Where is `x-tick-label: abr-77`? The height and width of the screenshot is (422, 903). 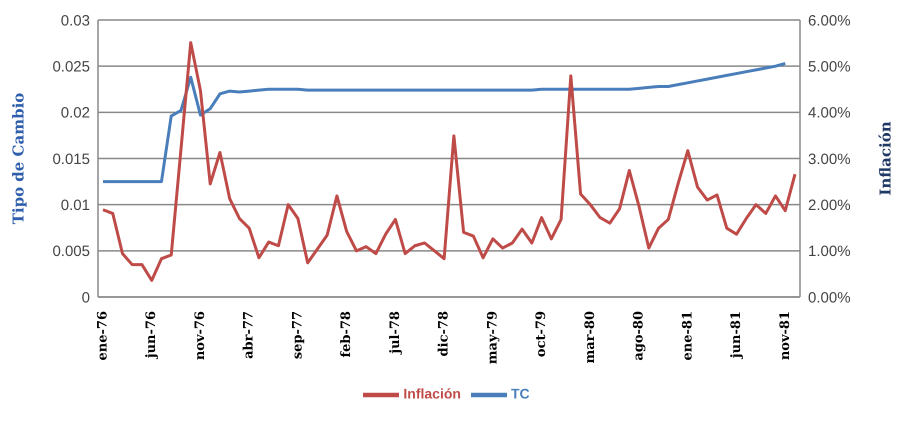 x-tick-label: abr-77 is located at coordinates (249, 335).